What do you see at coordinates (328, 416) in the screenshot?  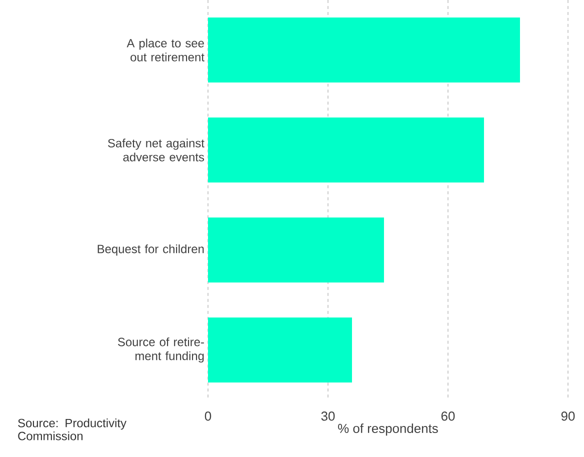 I see `x-tick-label: 30` at bounding box center [328, 416].